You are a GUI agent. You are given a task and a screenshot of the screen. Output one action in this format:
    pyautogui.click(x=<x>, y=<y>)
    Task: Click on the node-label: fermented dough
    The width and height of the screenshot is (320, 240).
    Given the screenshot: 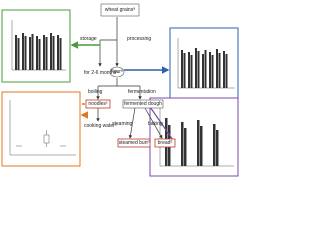 What is the action you would take?
    pyautogui.click(x=143, y=104)
    